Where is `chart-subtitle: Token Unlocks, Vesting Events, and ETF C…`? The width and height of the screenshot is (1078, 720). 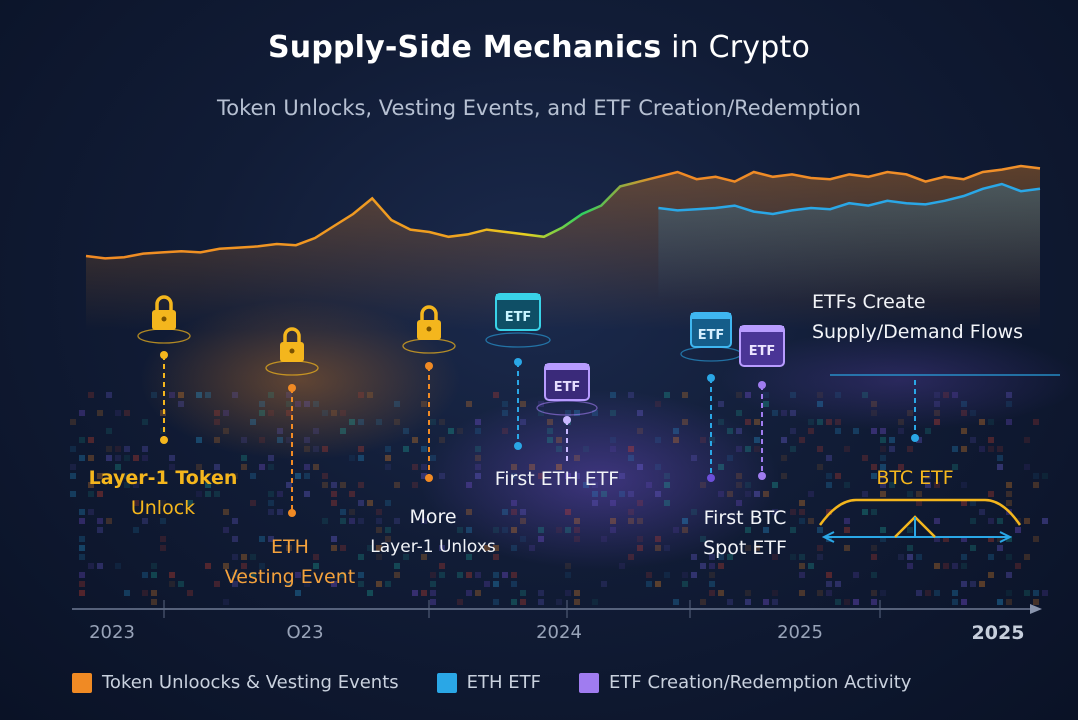
chart-subtitle: Token Unlocks, Vesting Events, and ETF C… is located at coordinates (538, 108).